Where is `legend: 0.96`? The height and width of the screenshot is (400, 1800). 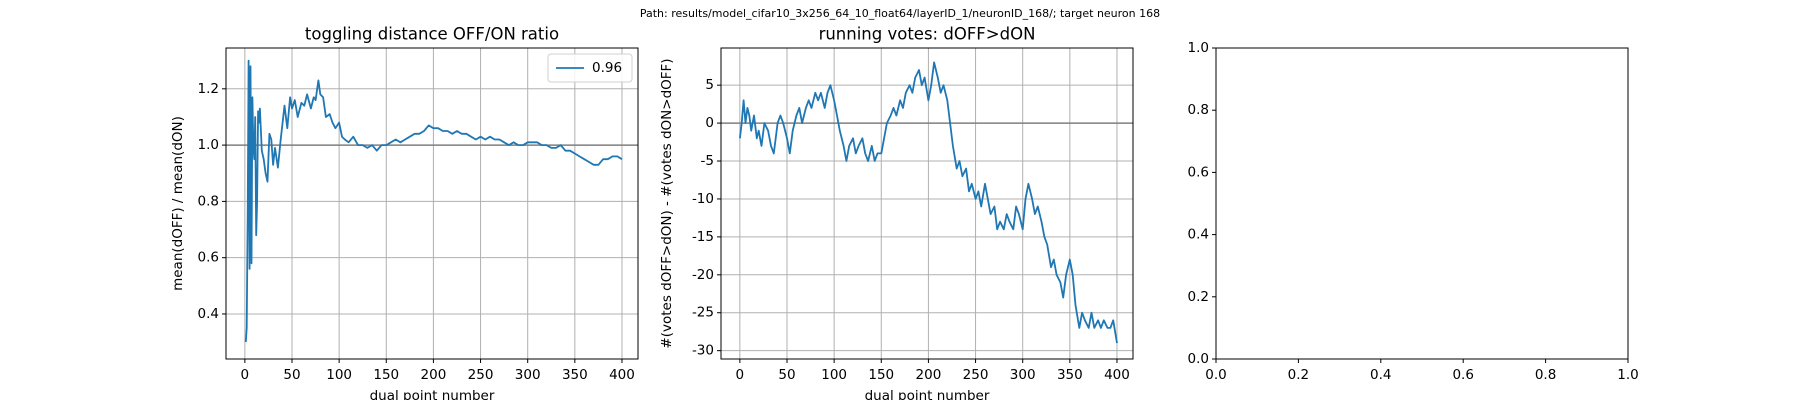 legend: 0.96 is located at coordinates (590, 68).